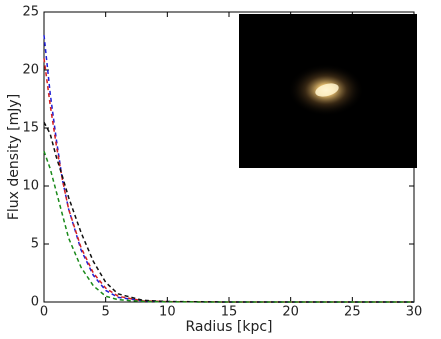 The image size is (441, 339). I want to click on galaxy-core, so click(327, 90).